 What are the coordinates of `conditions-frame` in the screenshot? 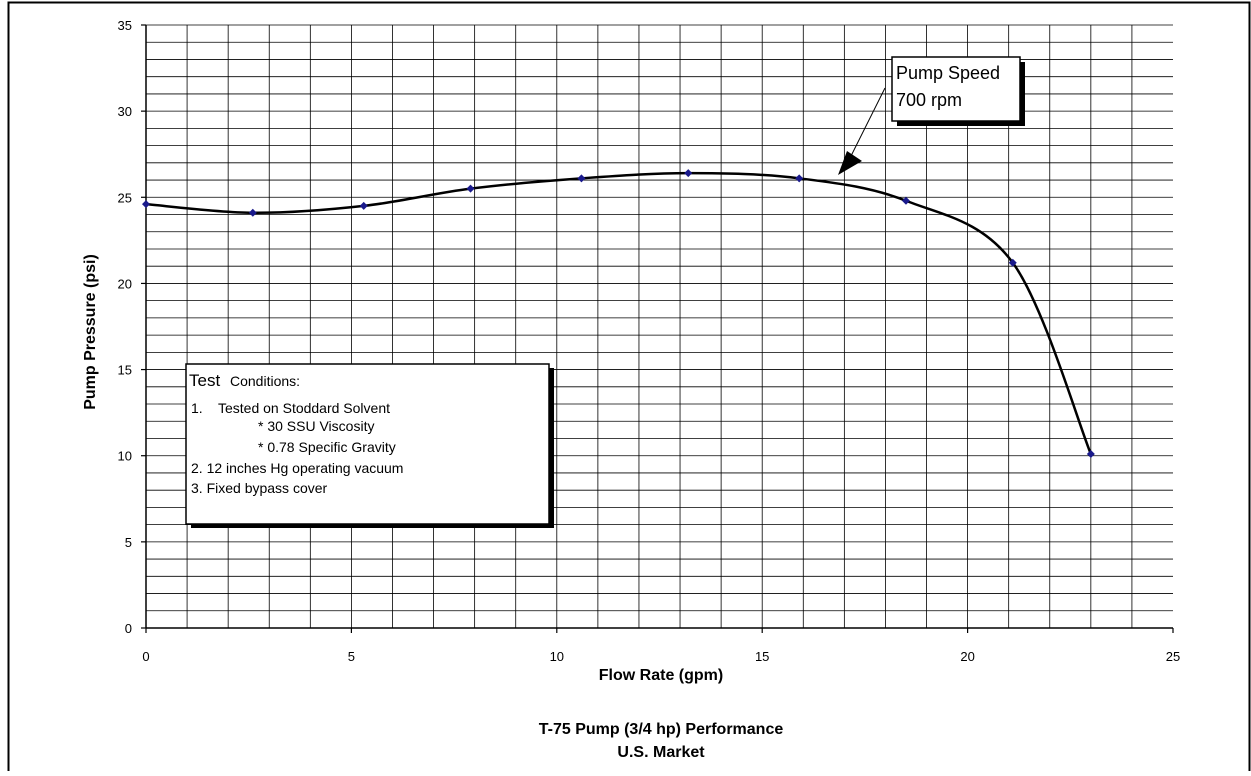 It's located at (367, 444).